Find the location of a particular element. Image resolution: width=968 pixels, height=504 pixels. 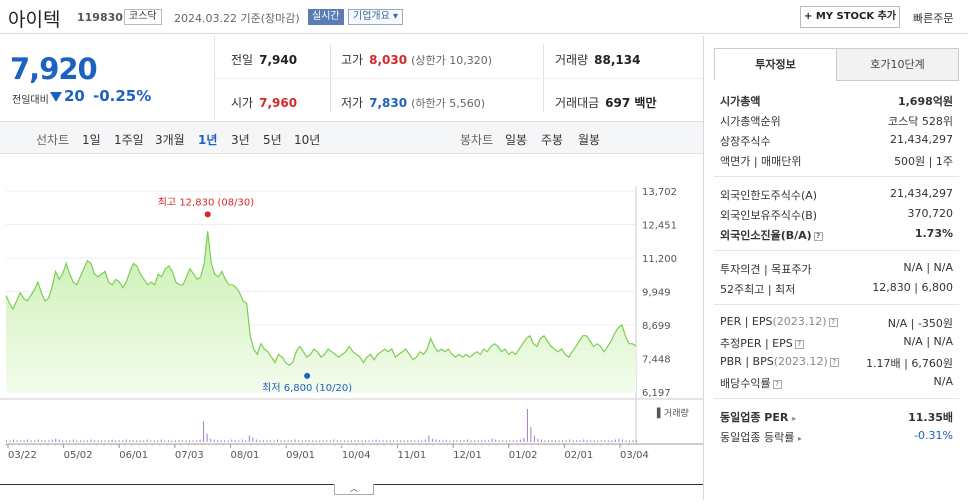

quick-order-link: 빠른주문 is located at coordinates (933, 18).